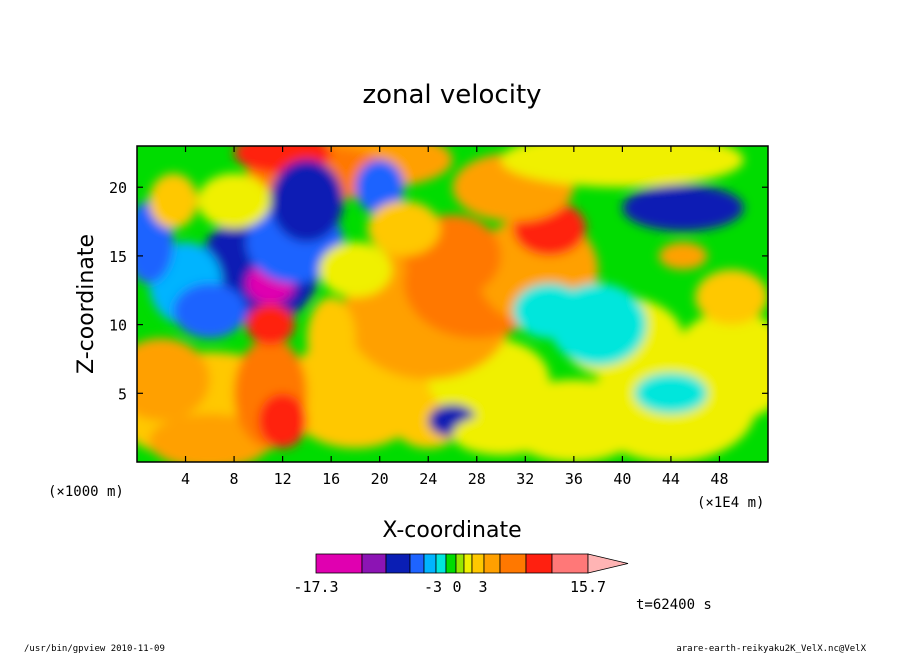 Image resolution: width=904 pixels, height=654 pixels. I want to click on colorbar-extend-arrow, so click(608, 563).